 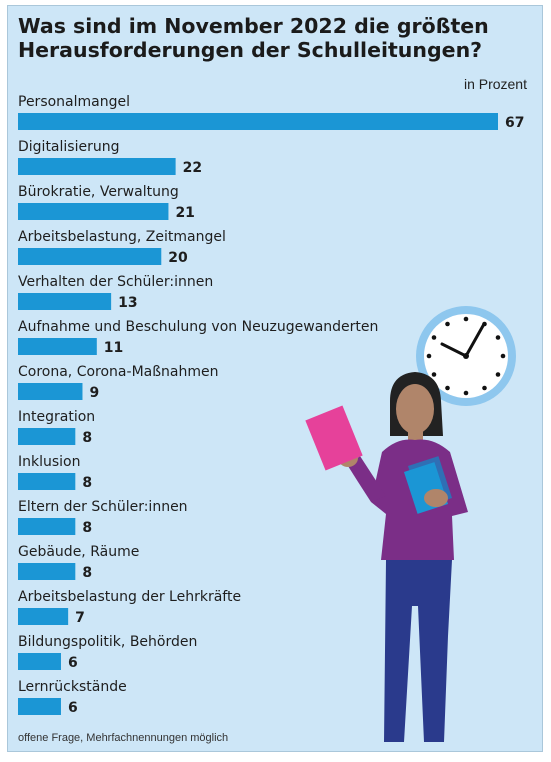 I want to click on clock-icon, so click(x=466, y=356).